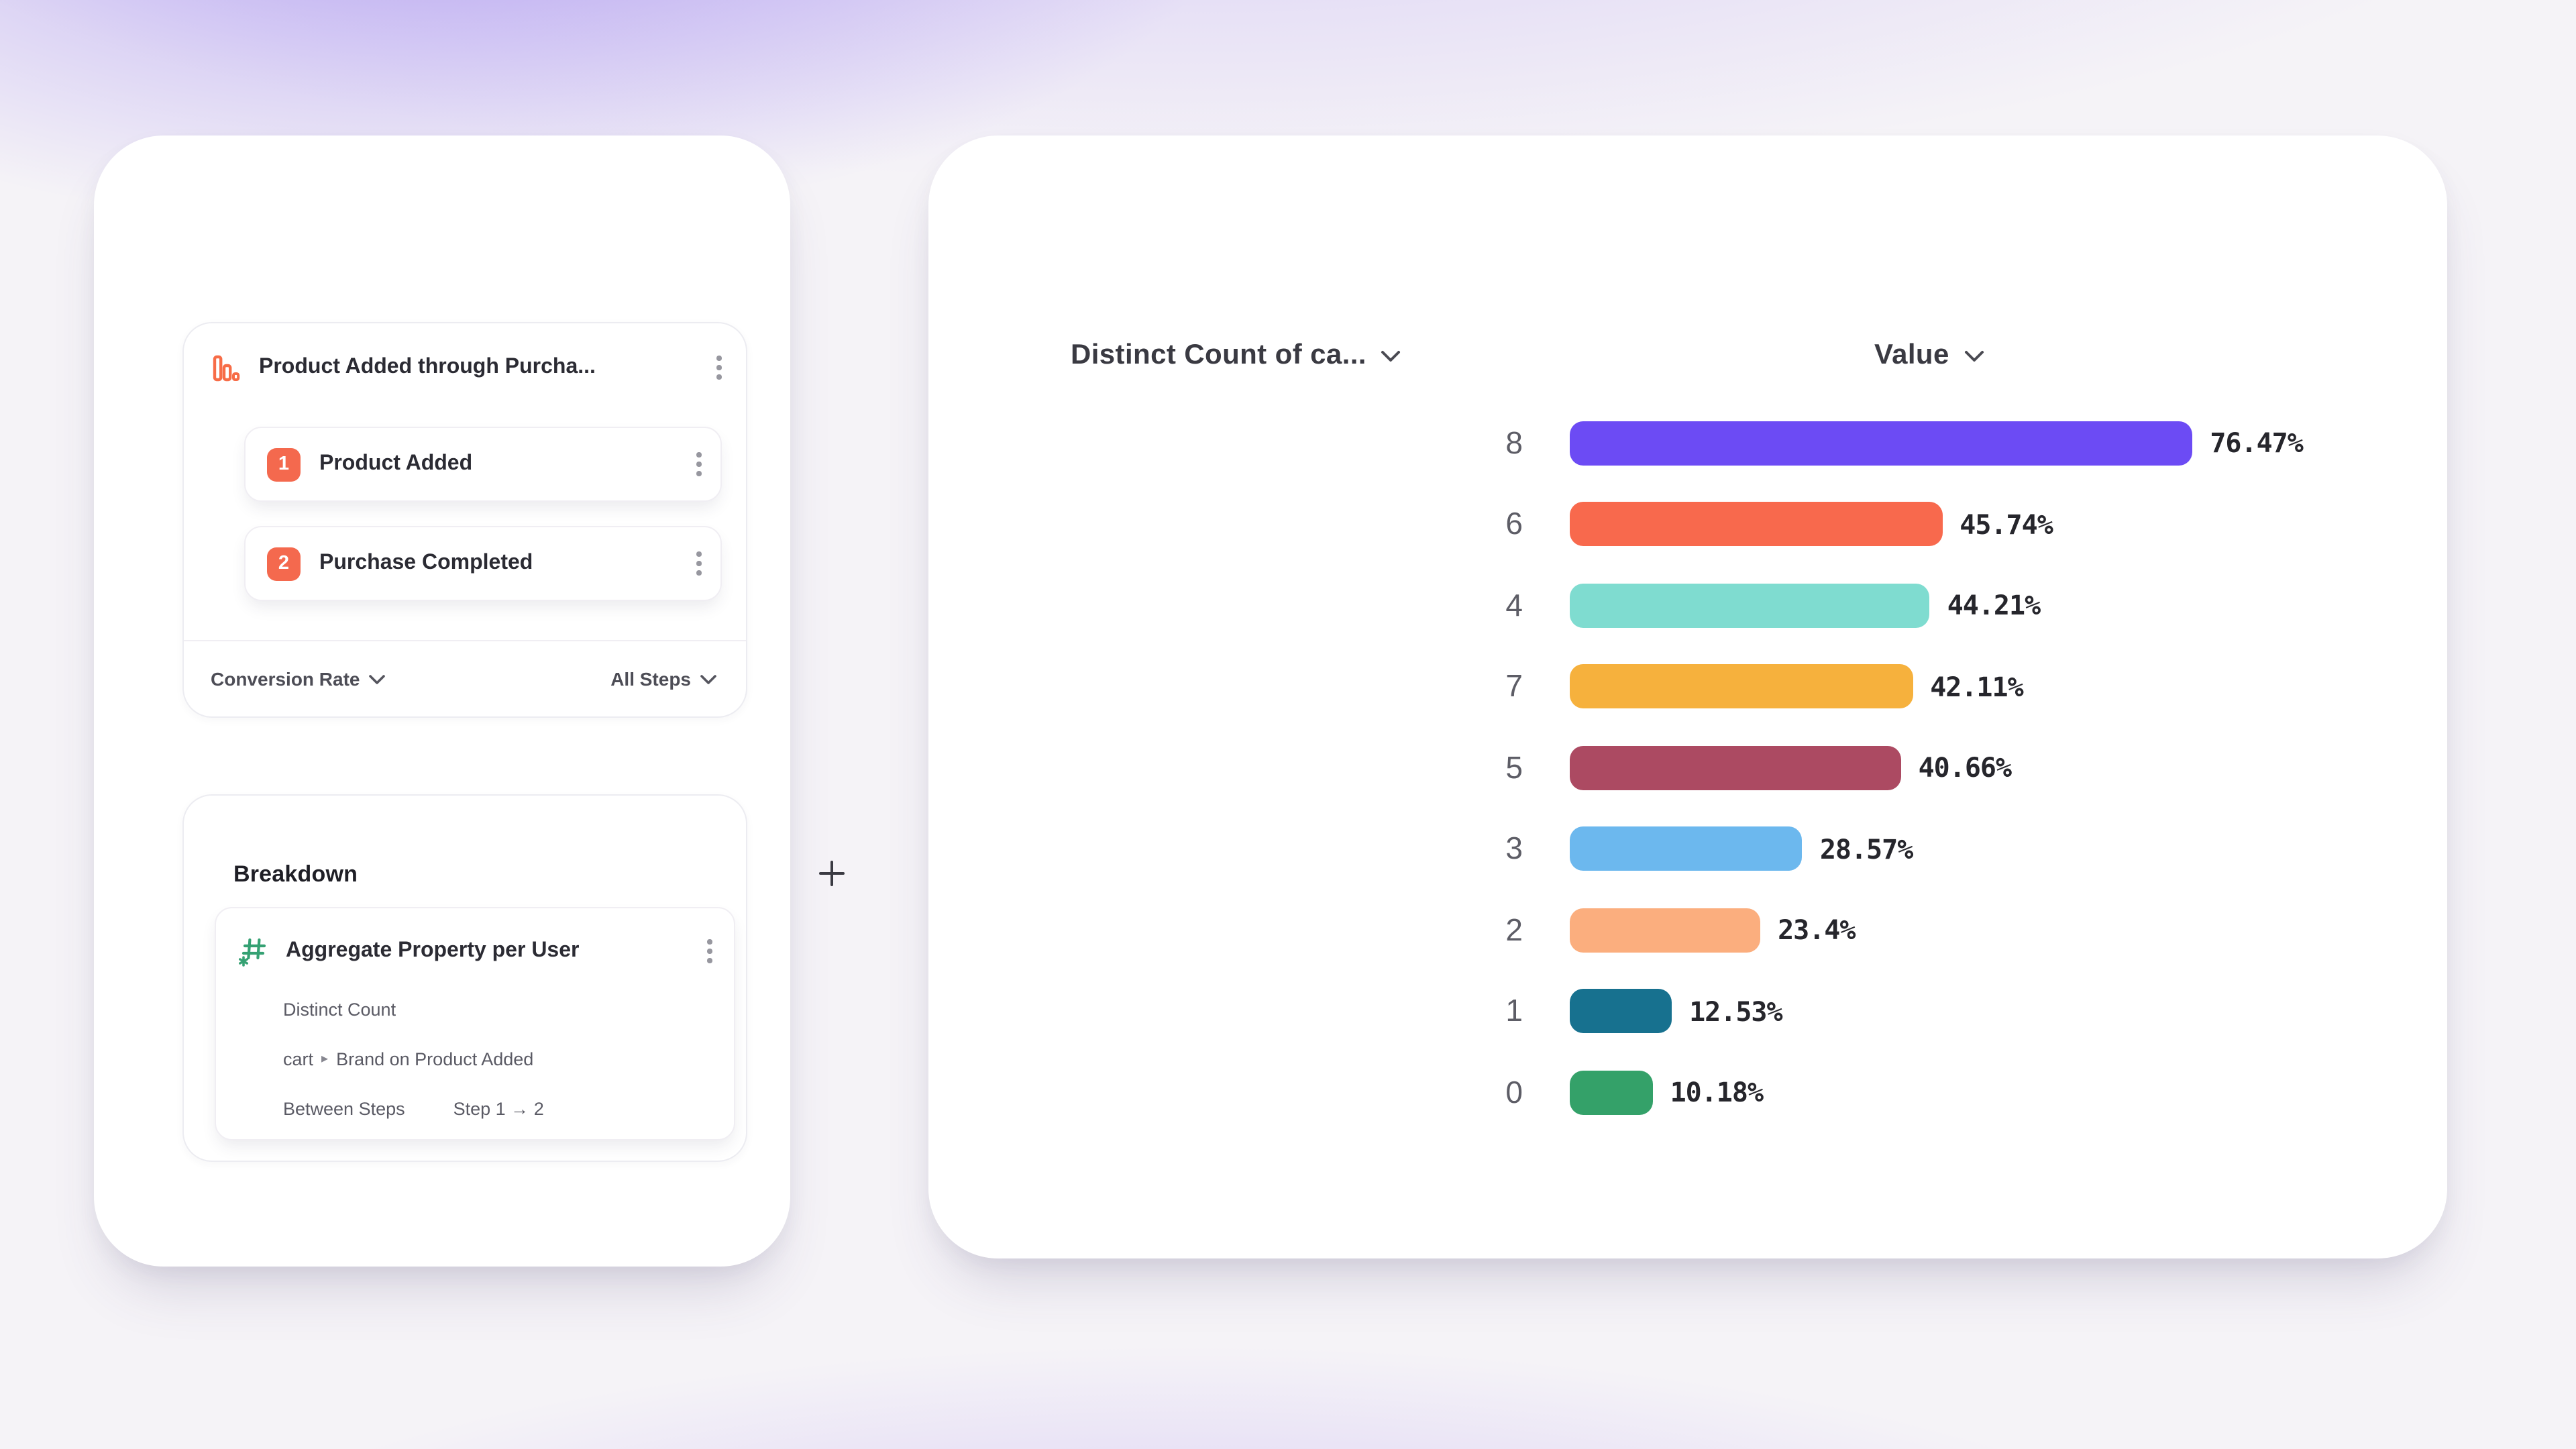 This screenshot has width=2576, height=1449. What do you see at coordinates (1514, 929) in the screenshot?
I see `category-label: 2` at bounding box center [1514, 929].